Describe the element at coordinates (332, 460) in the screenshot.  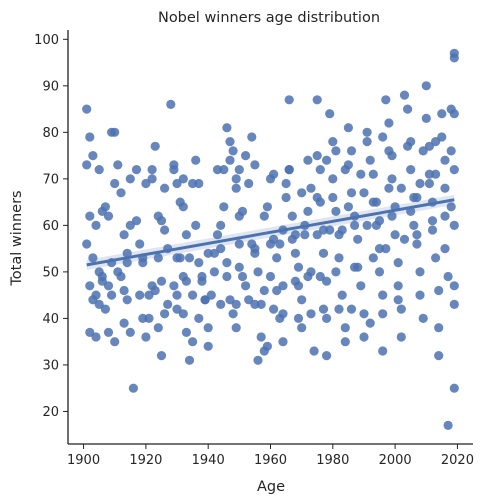
I see `x-tick-label: 1980` at that location.